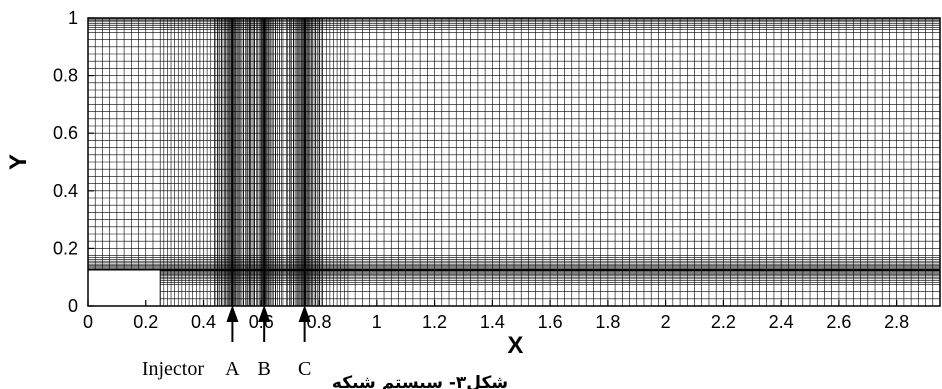 The width and height of the screenshot is (942, 389). I want to click on x-tick-label: 2.4, so click(781, 322).